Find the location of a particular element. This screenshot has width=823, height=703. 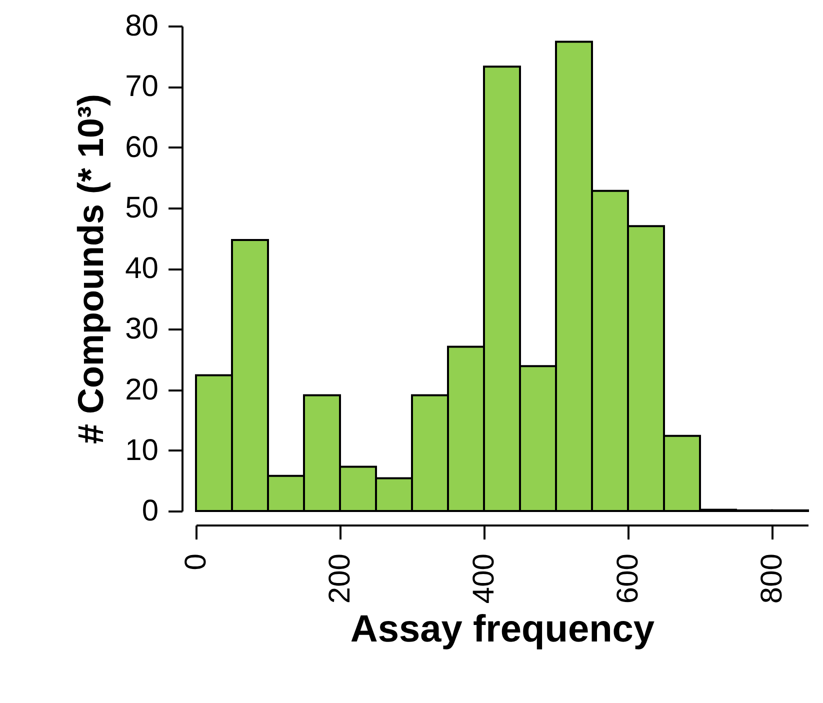

x-axis-title: Assay frequency is located at coordinates (502, 629).